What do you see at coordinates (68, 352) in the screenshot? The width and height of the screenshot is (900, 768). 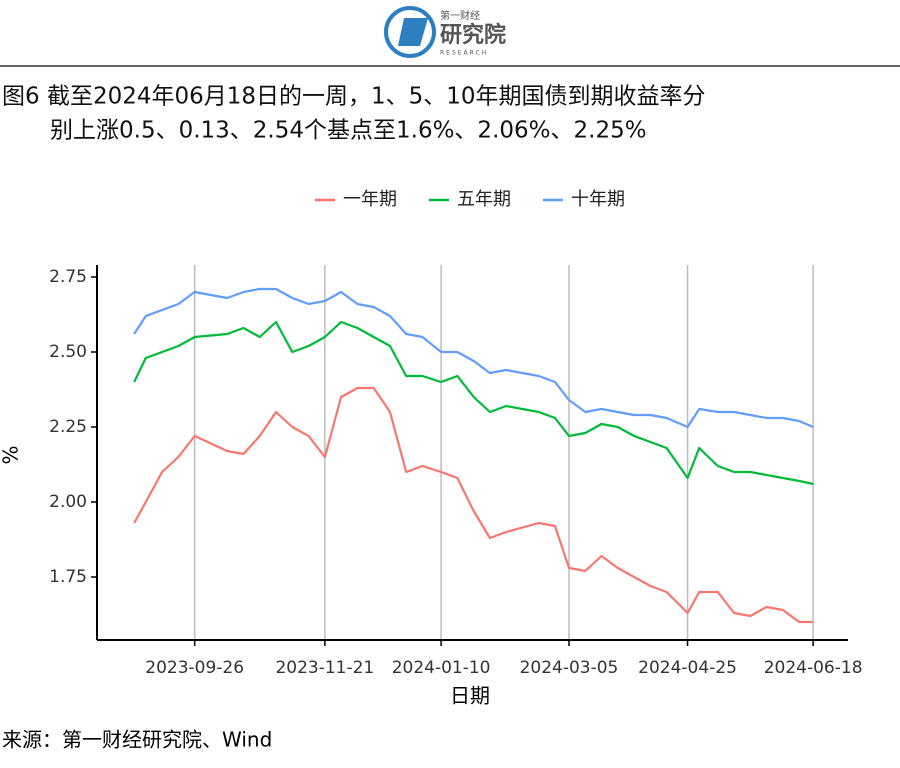 I see `y-tick-label: 2.50` at bounding box center [68, 352].